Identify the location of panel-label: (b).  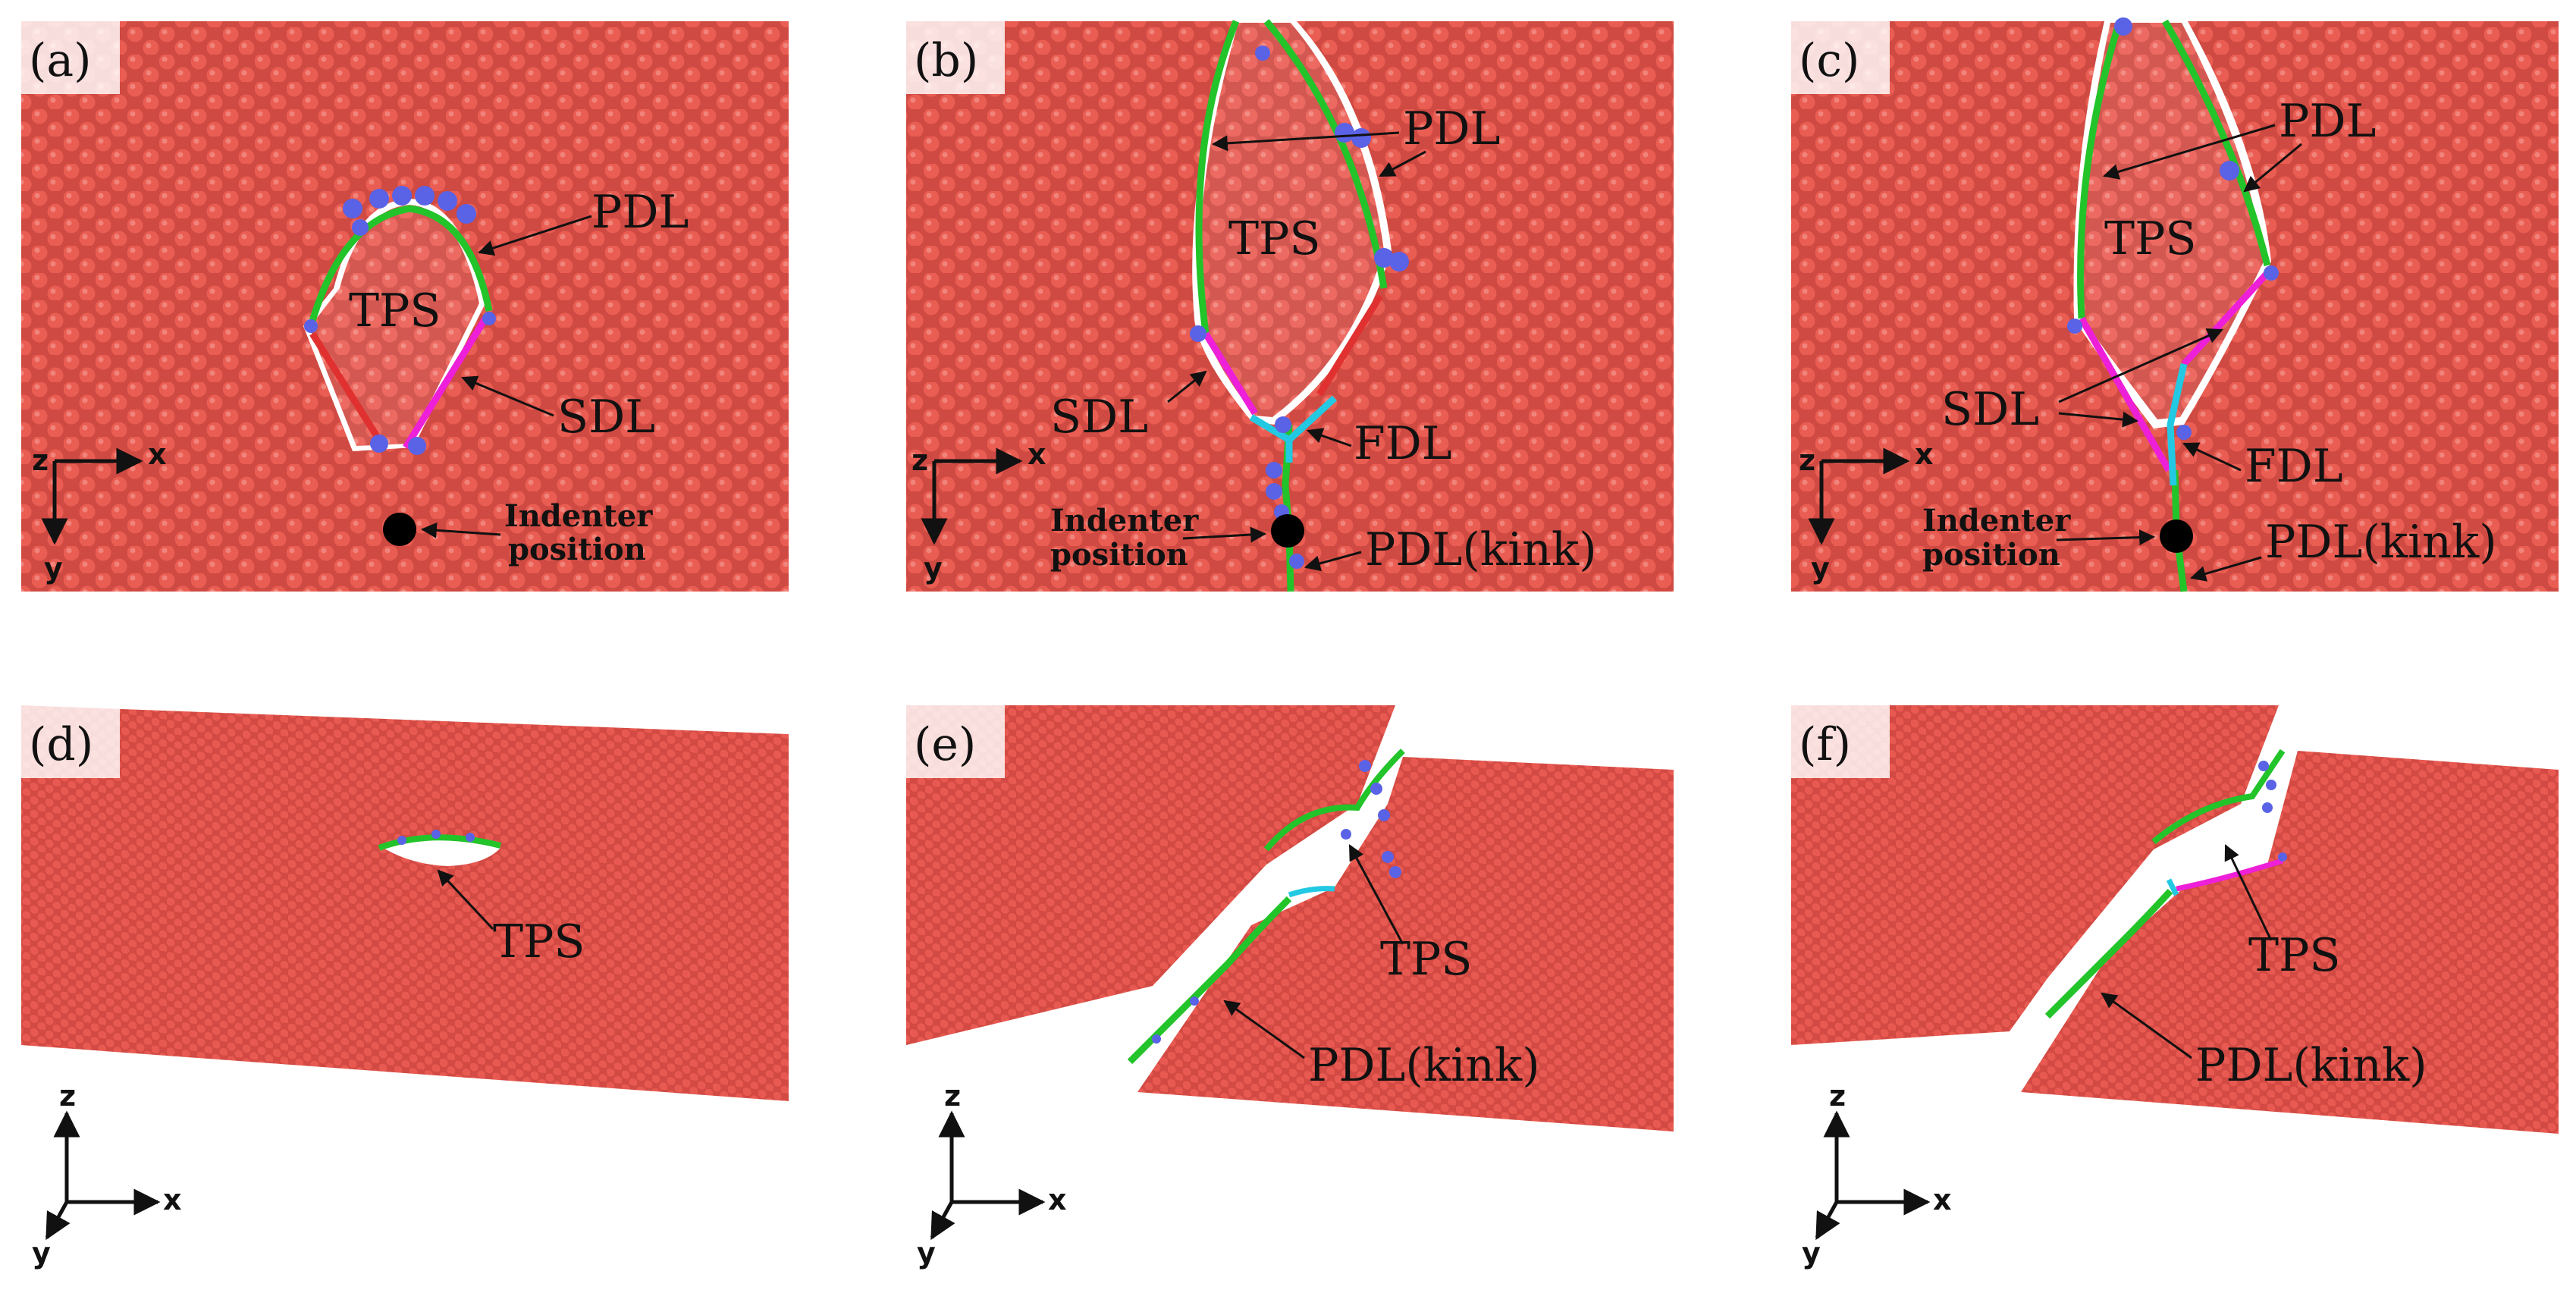
(946, 60).